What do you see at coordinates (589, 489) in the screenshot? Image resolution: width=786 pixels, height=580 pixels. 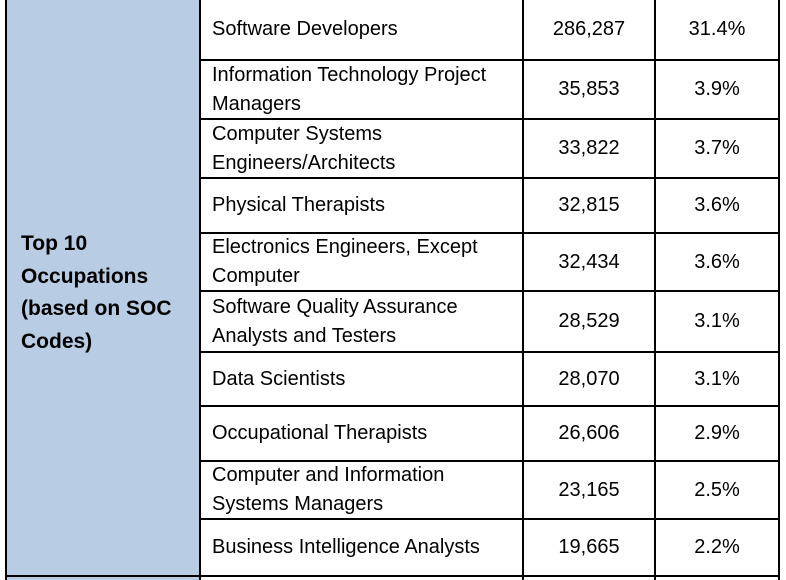 I see `count-cell: 23,165` at bounding box center [589, 489].